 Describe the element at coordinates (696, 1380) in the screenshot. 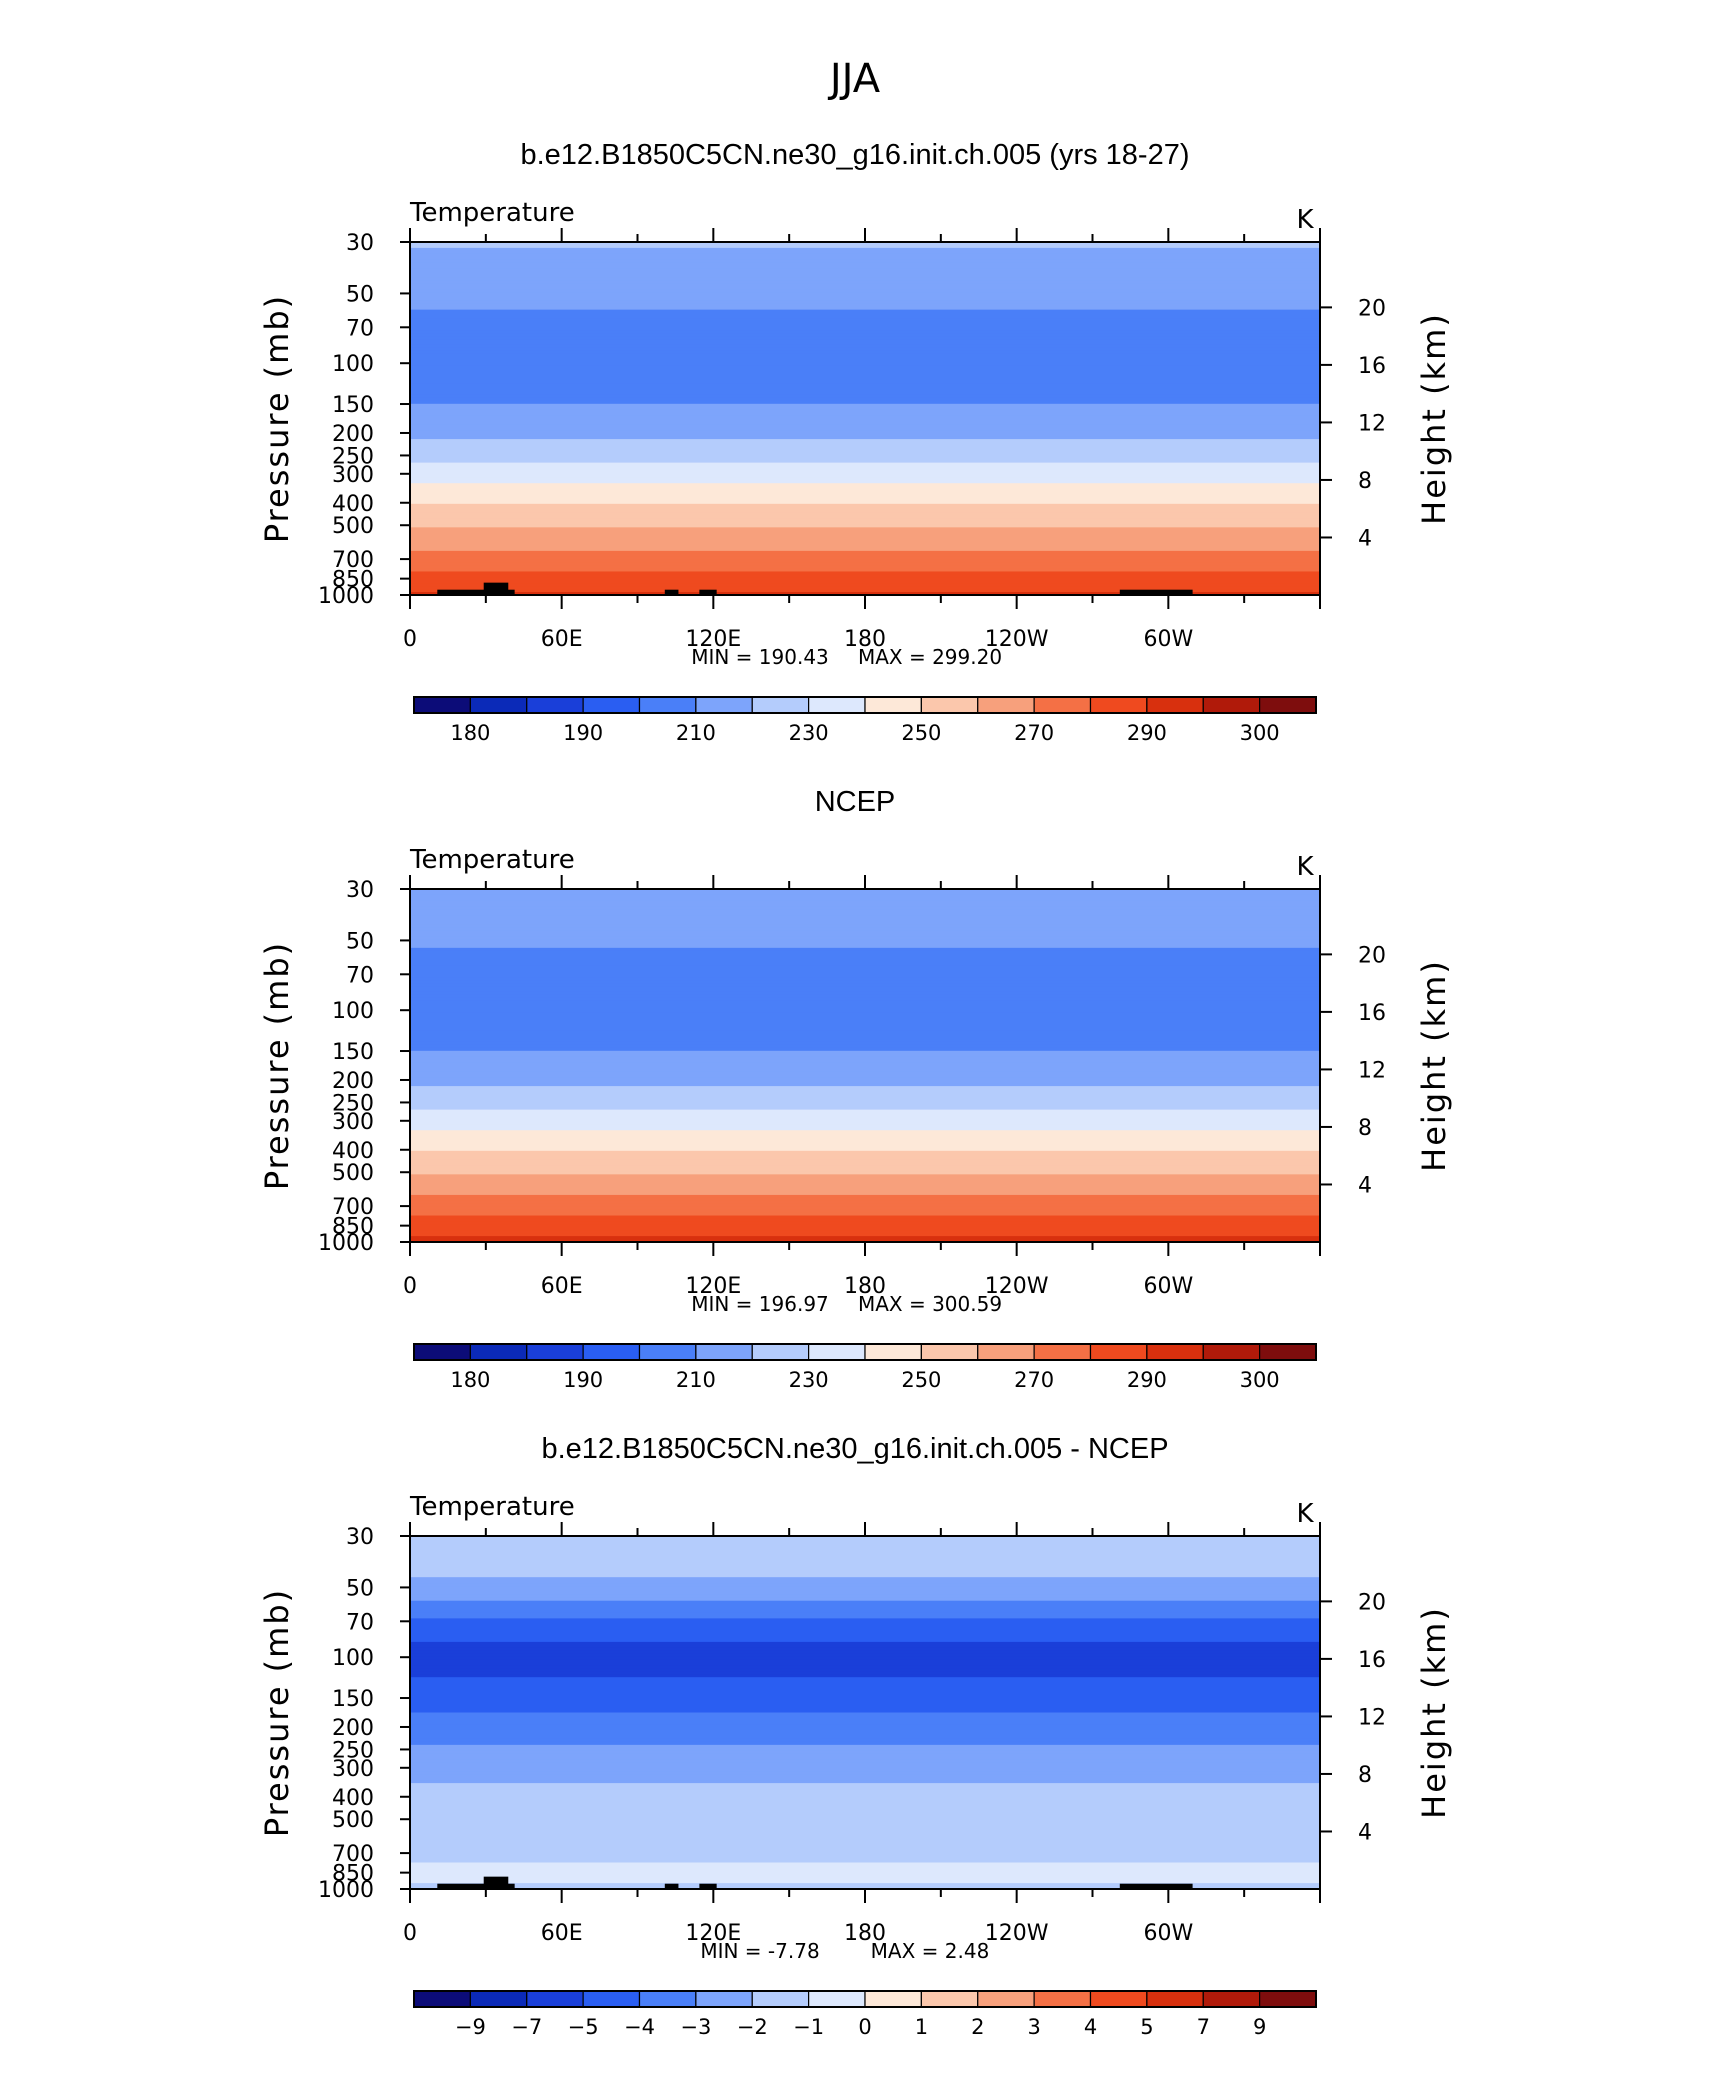

I see `colorbar-tick-label: 210` at that location.